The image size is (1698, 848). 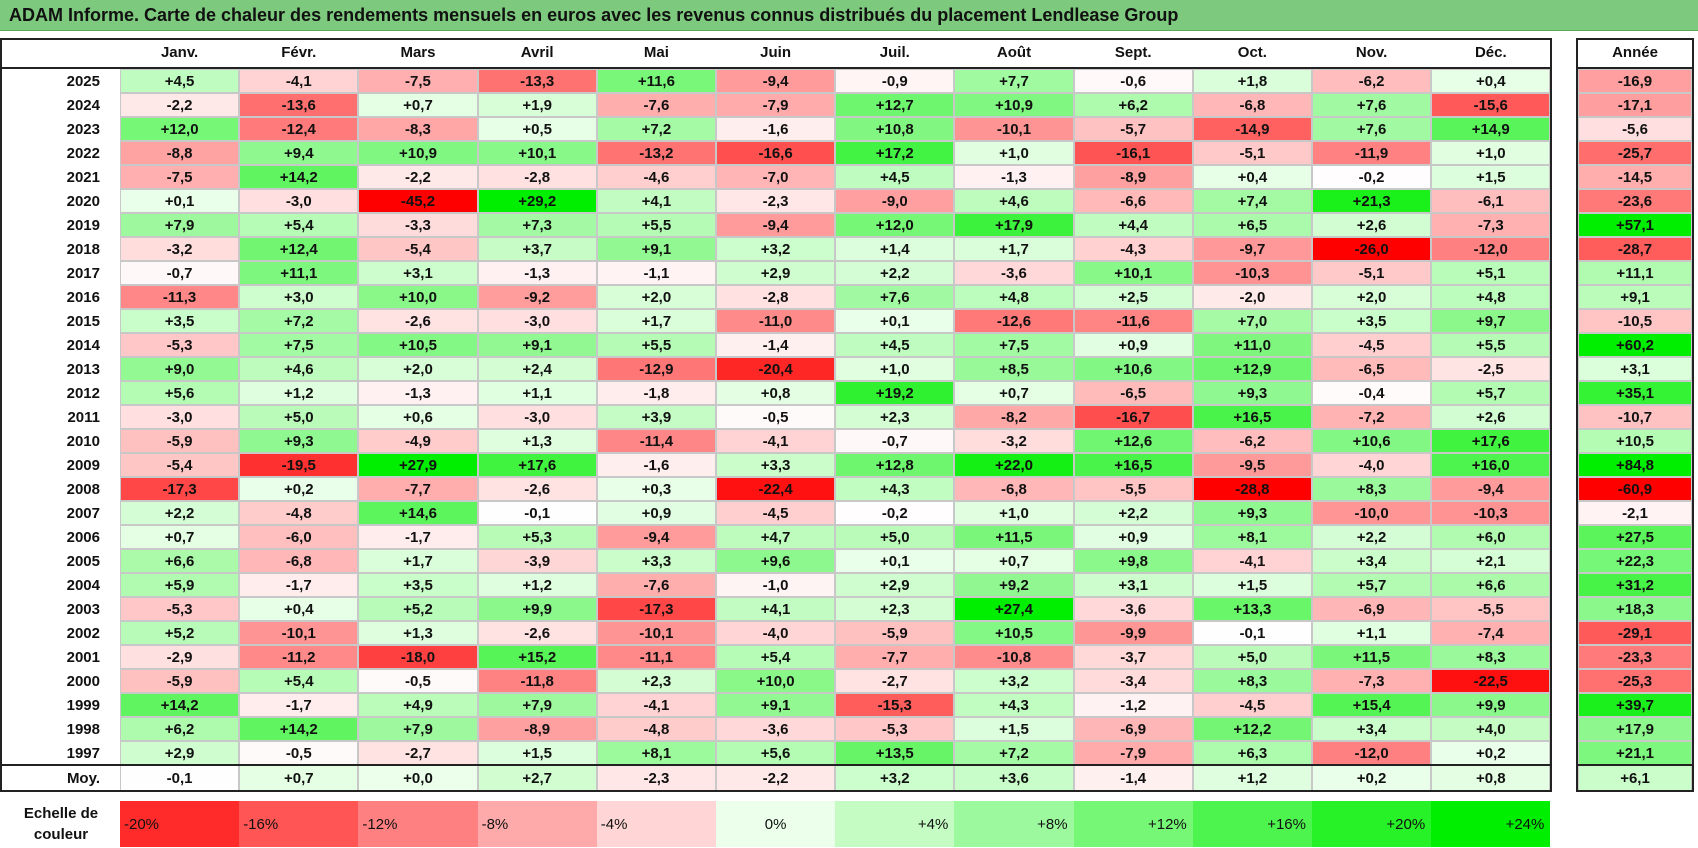 What do you see at coordinates (1252, 729) in the screenshot?
I see `heatmap-cell: +12,2` at bounding box center [1252, 729].